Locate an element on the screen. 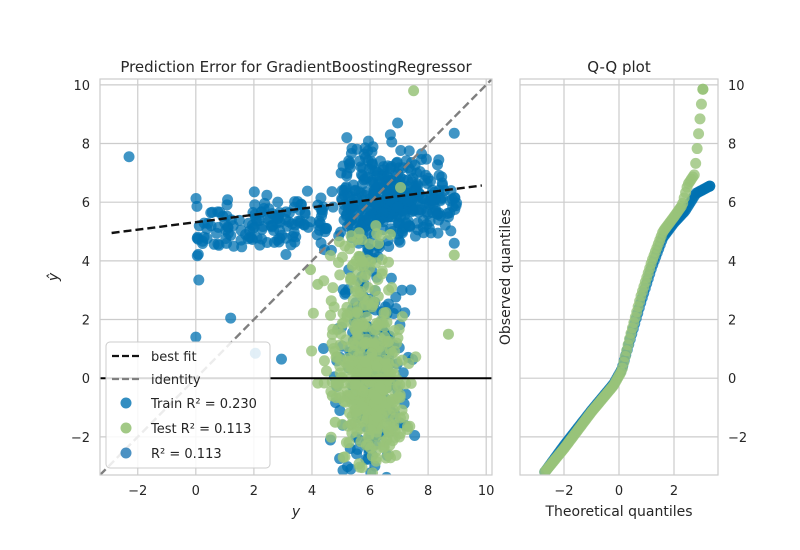  x-tick-label: −2 is located at coordinates (563, 491).